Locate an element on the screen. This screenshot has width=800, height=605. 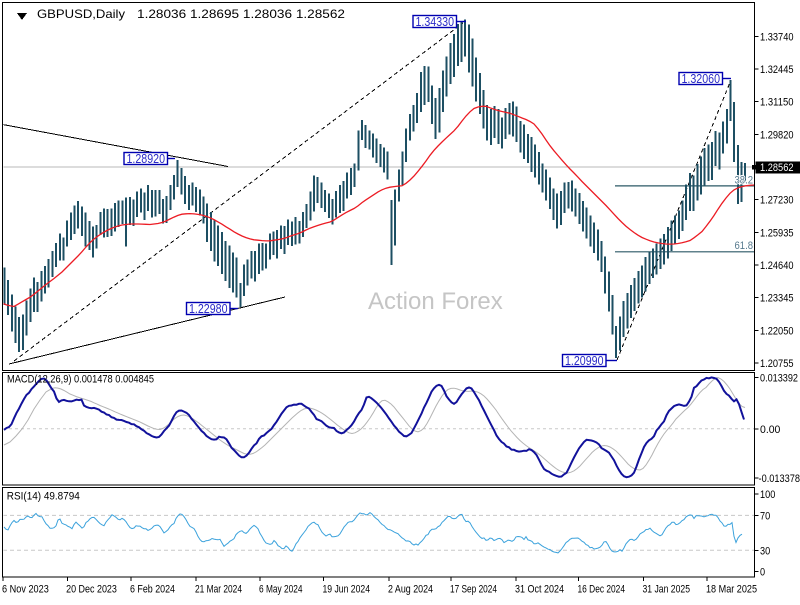
svg-text: 20 Dec 2023 is located at coordinates (91, 589).